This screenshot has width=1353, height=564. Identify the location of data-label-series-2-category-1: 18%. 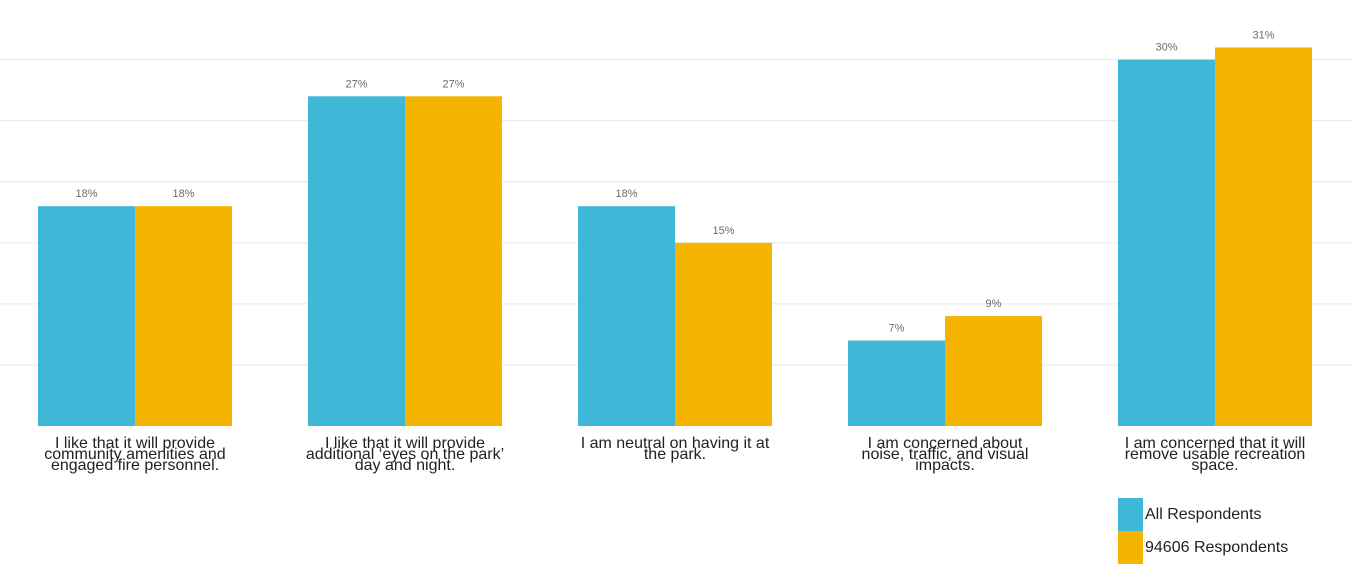
(183, 194).